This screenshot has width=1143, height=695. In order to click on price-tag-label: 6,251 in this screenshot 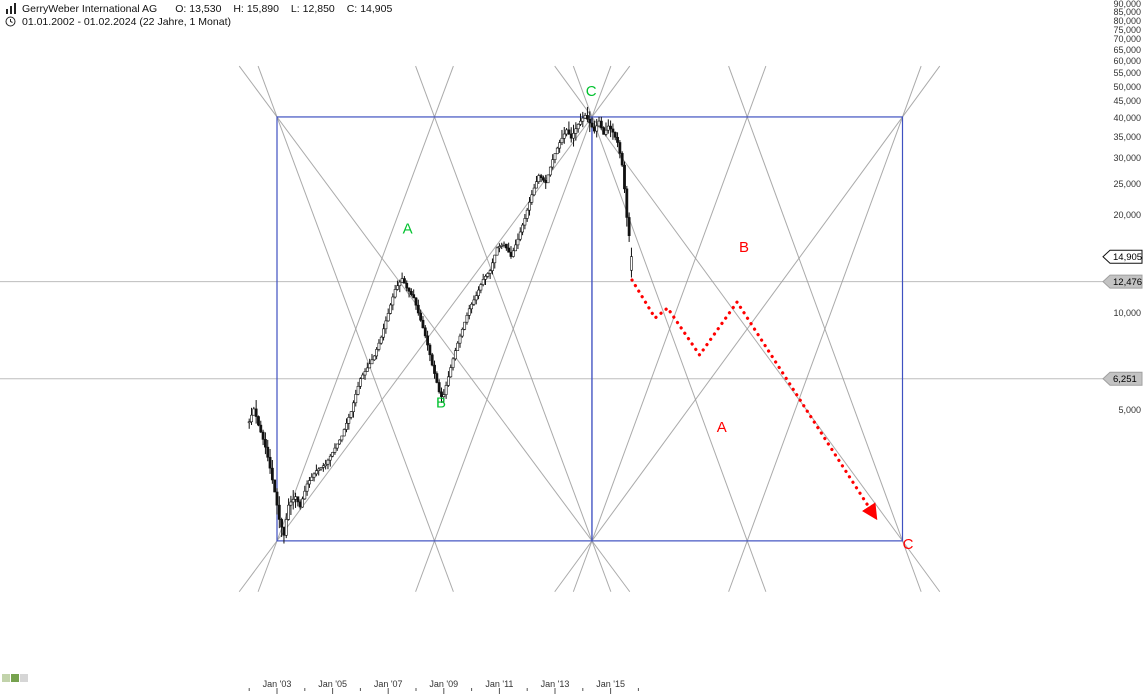, I will do `click(1125, 379)`.